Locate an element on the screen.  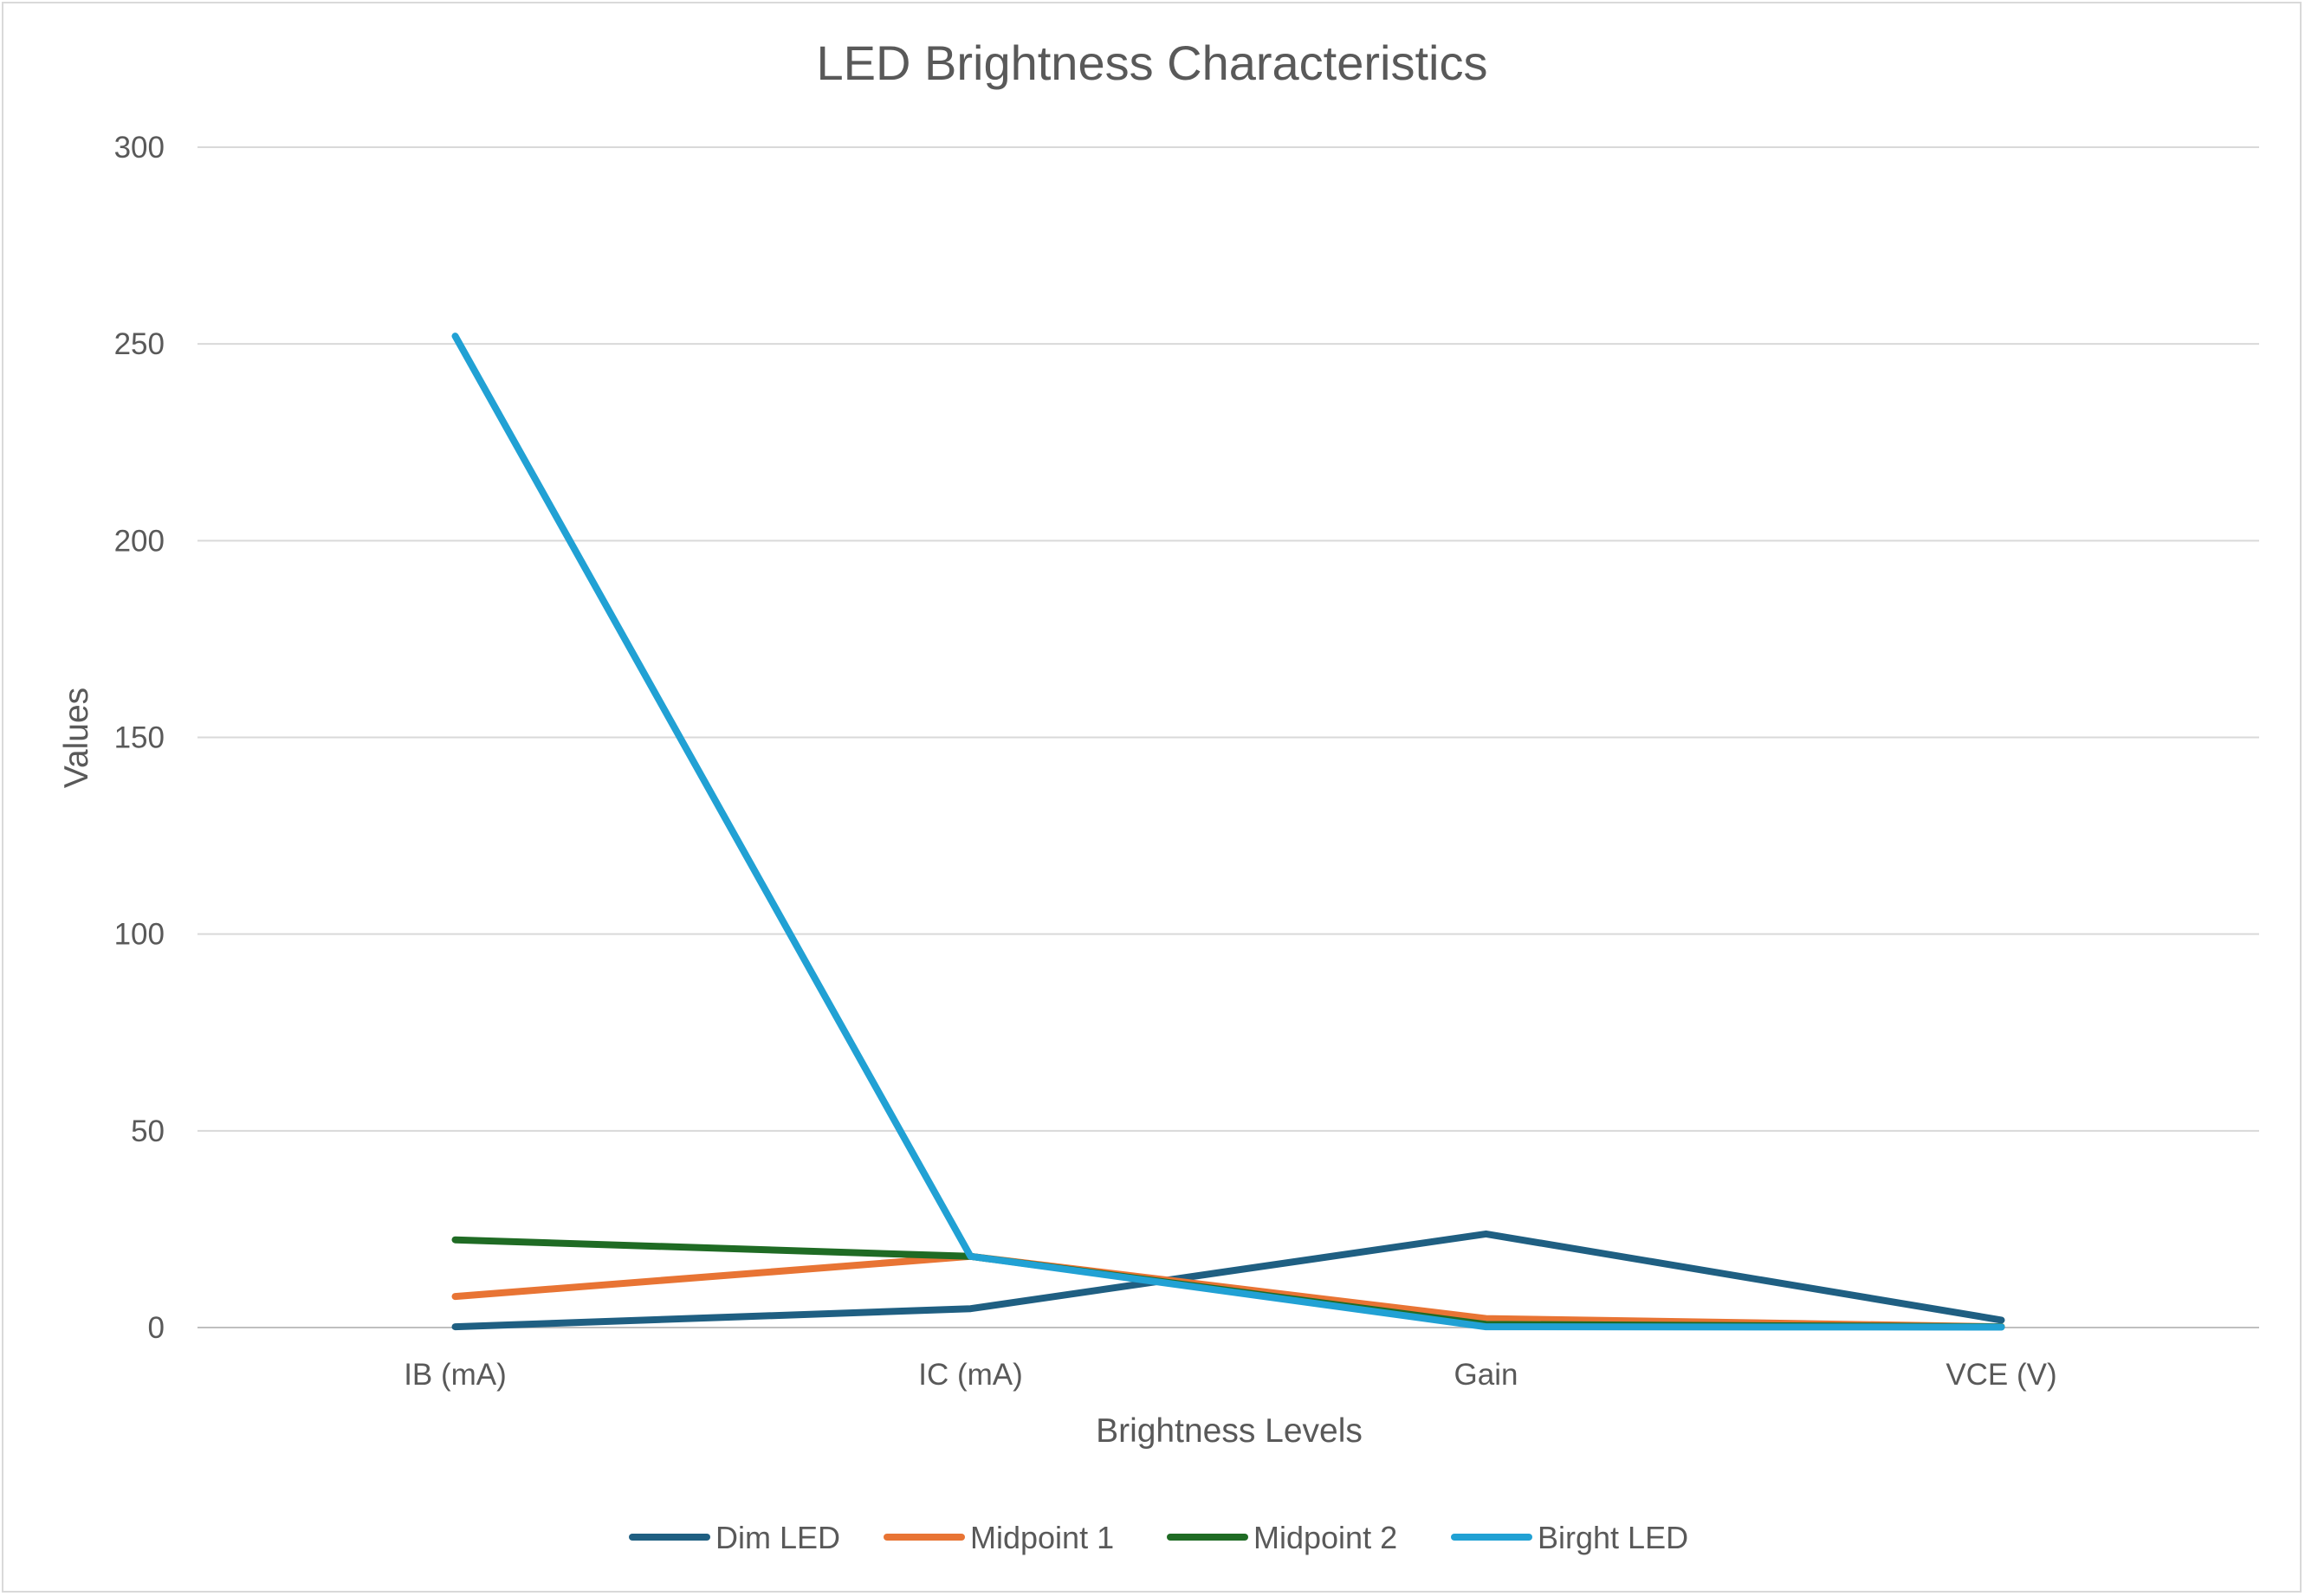
legend-label: Midpoint 1 is located at coordinates (1042, 1537).